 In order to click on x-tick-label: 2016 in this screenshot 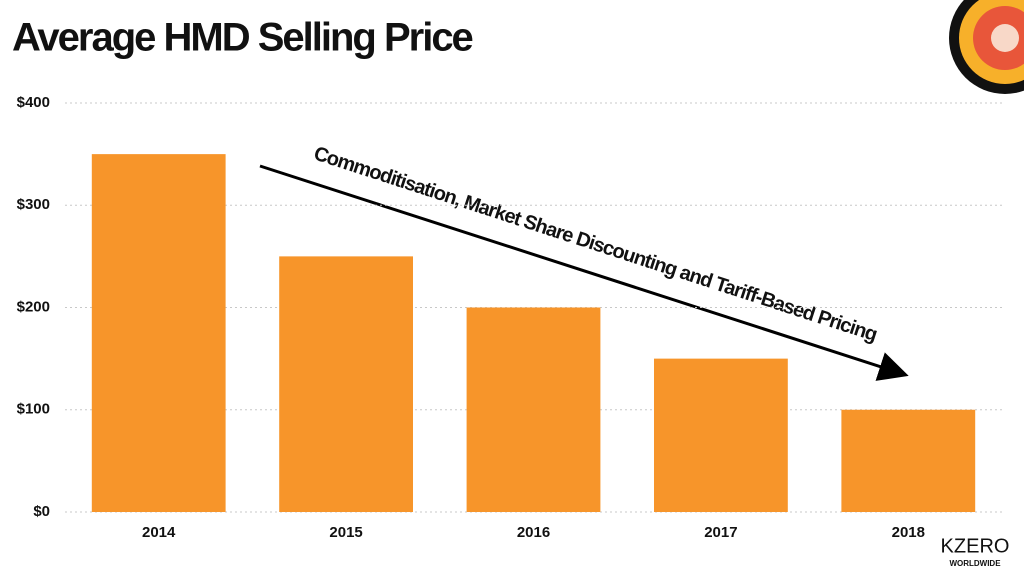, I will do `click(533, 532)`.